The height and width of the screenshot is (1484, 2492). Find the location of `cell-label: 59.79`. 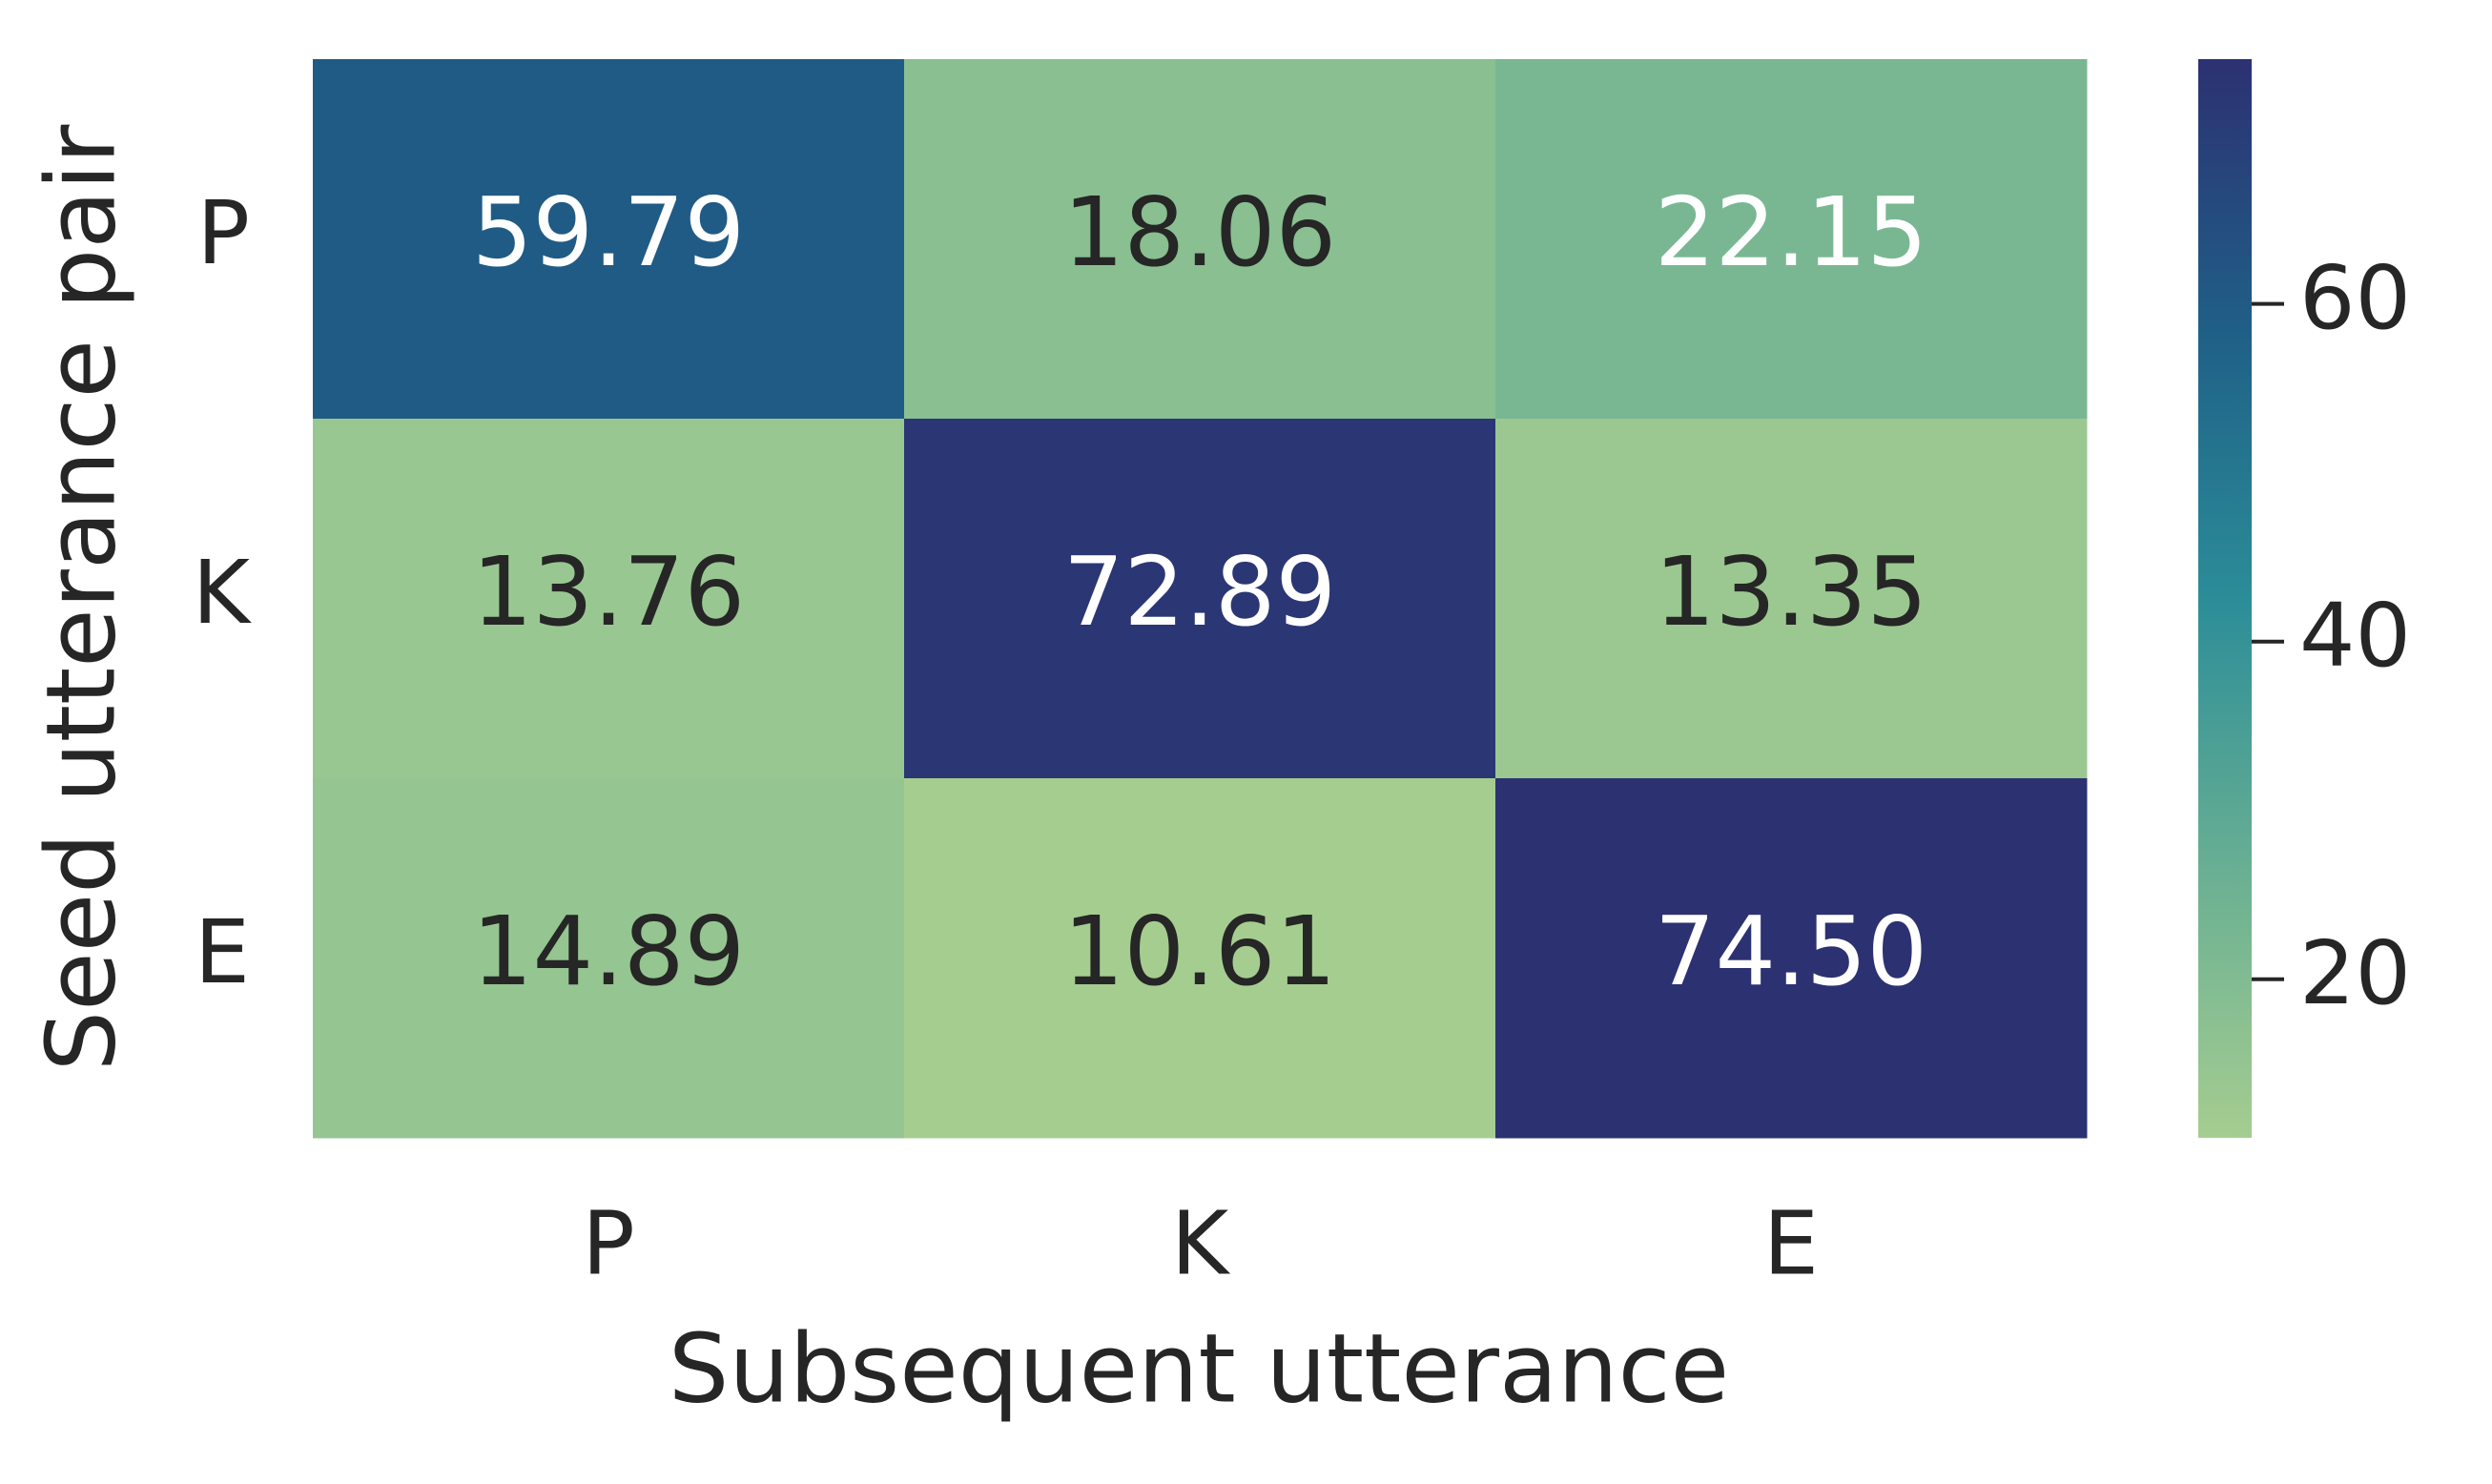

cell-label: 59.79 is located at coordinates (608, 232).